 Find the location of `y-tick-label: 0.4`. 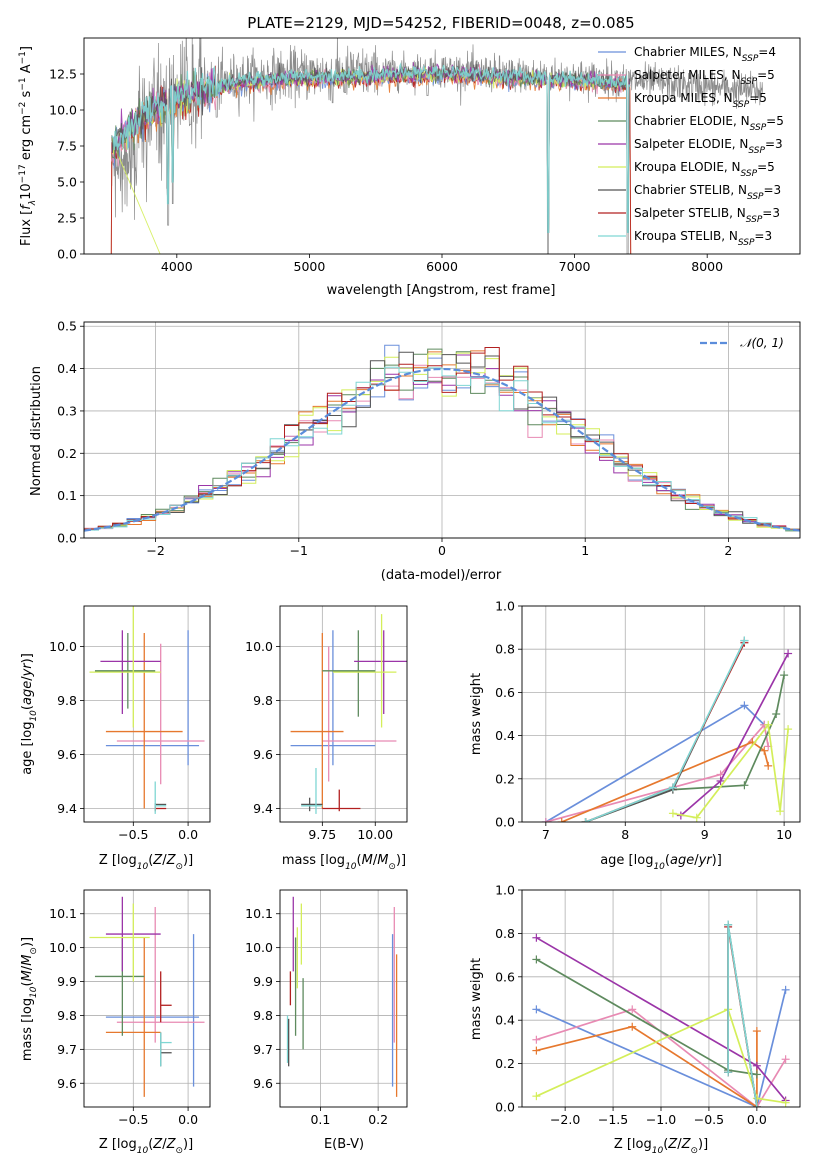

y-tick-label: 0.4 is located at coordinates (505, 735).